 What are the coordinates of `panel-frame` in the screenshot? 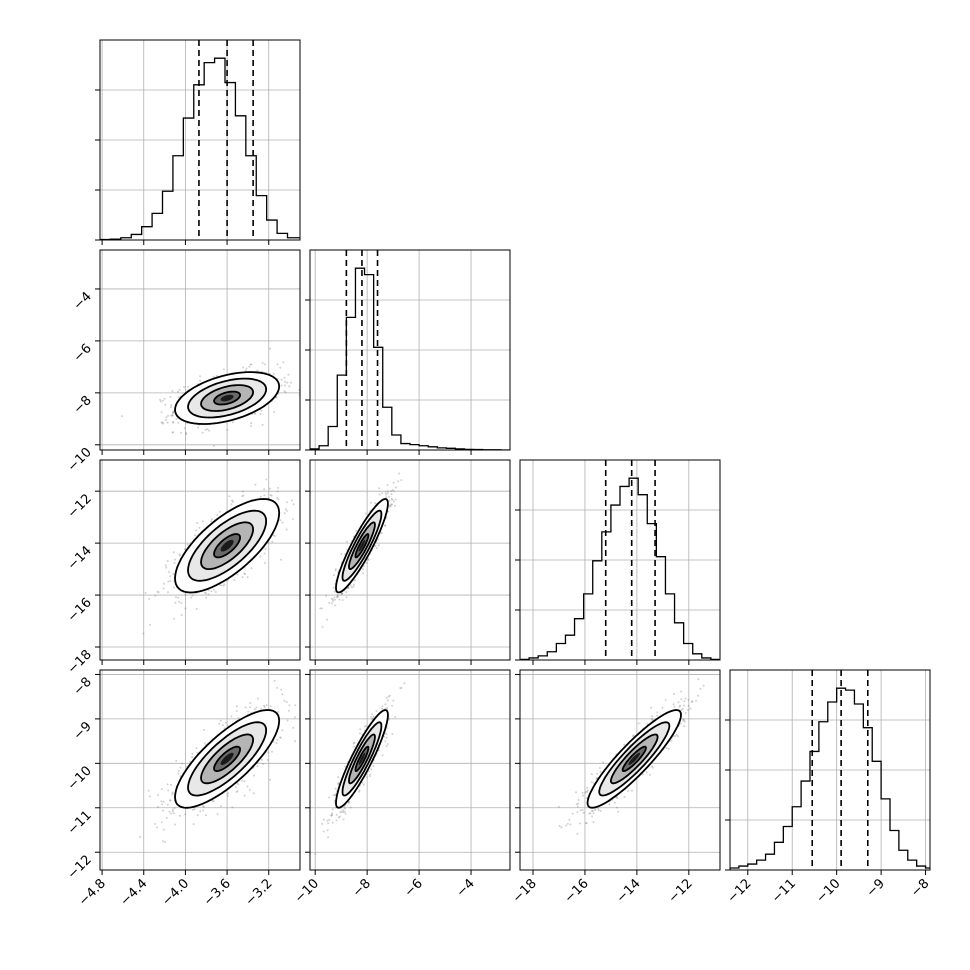 It's located at (200, 770).